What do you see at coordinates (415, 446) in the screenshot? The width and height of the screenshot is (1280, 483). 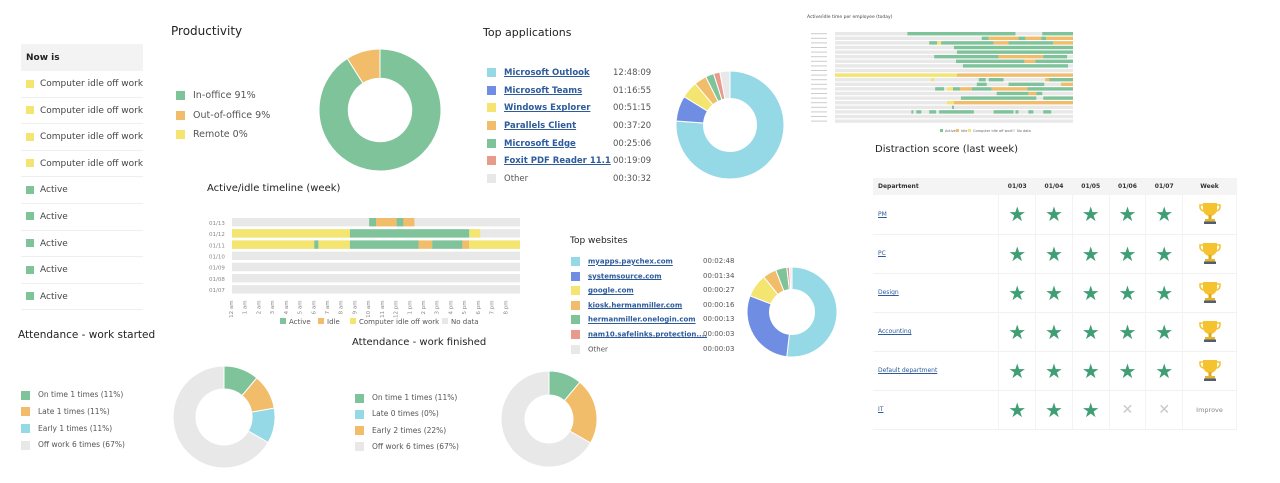 I see `legend-label: Off work 6 times (67%)` at bounding box center [415, 446].